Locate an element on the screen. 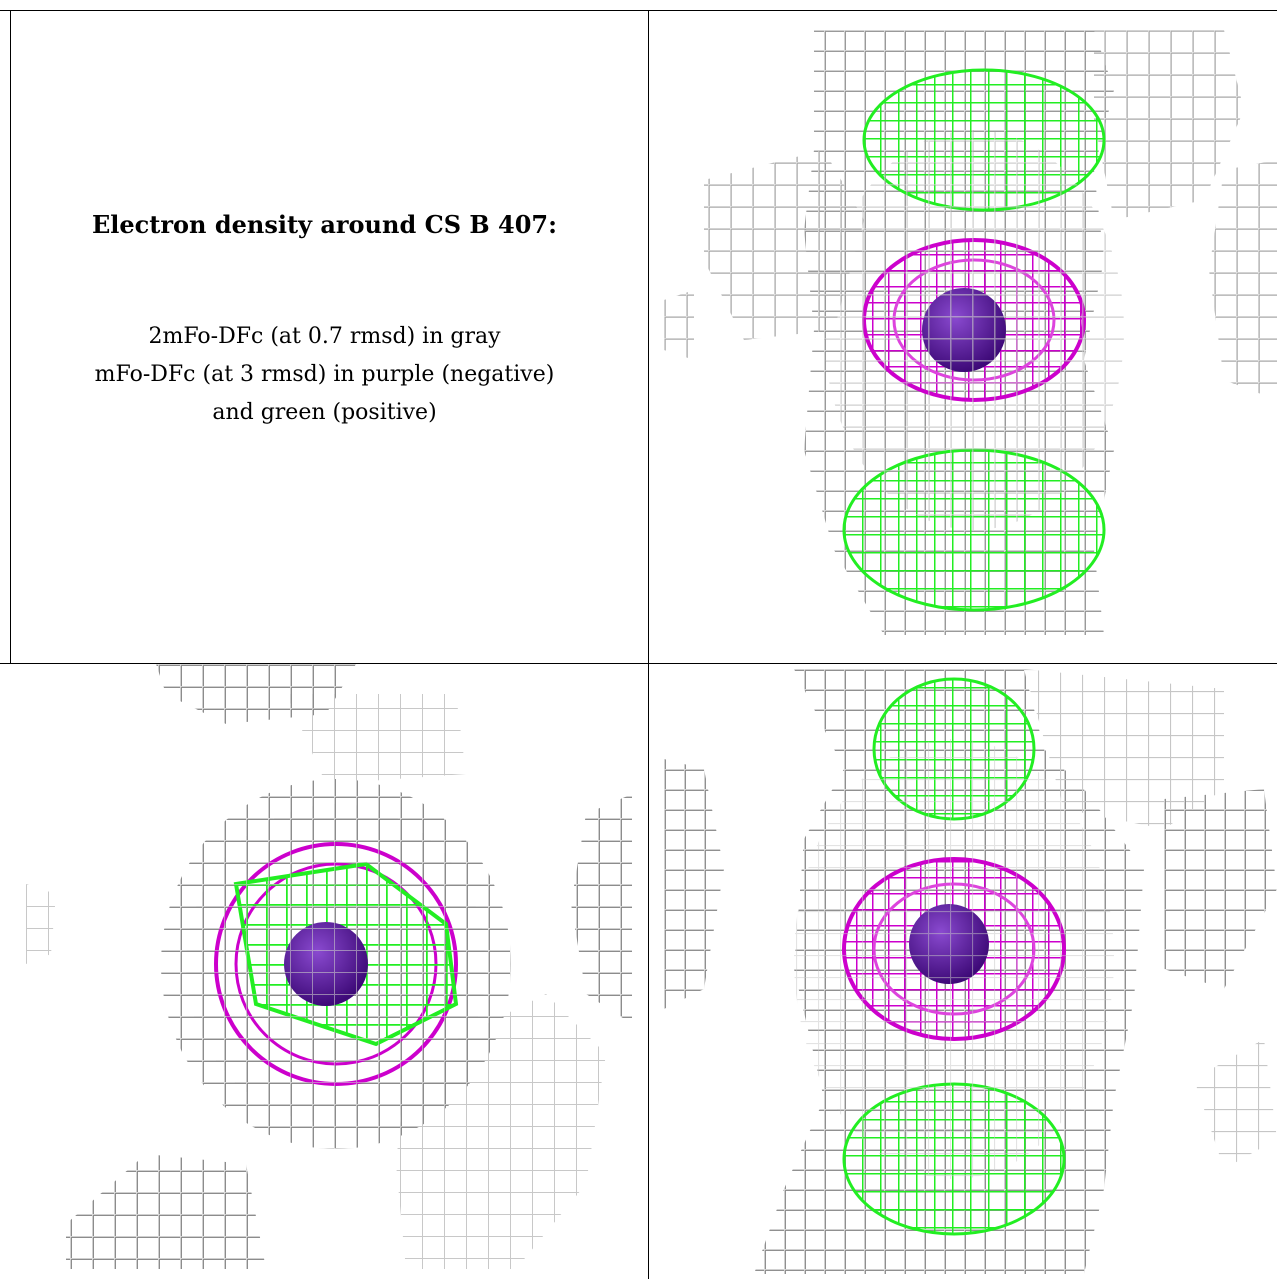  center-divider is located at coordinates (648, 644).